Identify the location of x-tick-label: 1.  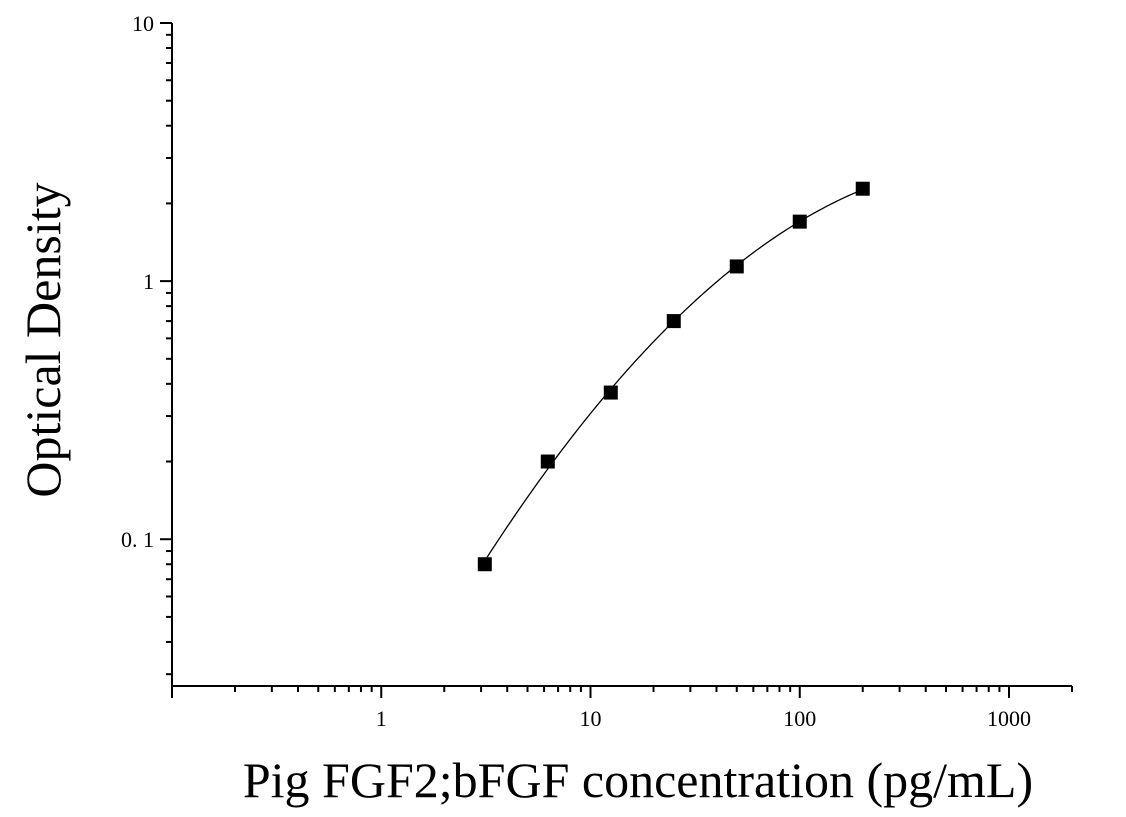
(381, 718).